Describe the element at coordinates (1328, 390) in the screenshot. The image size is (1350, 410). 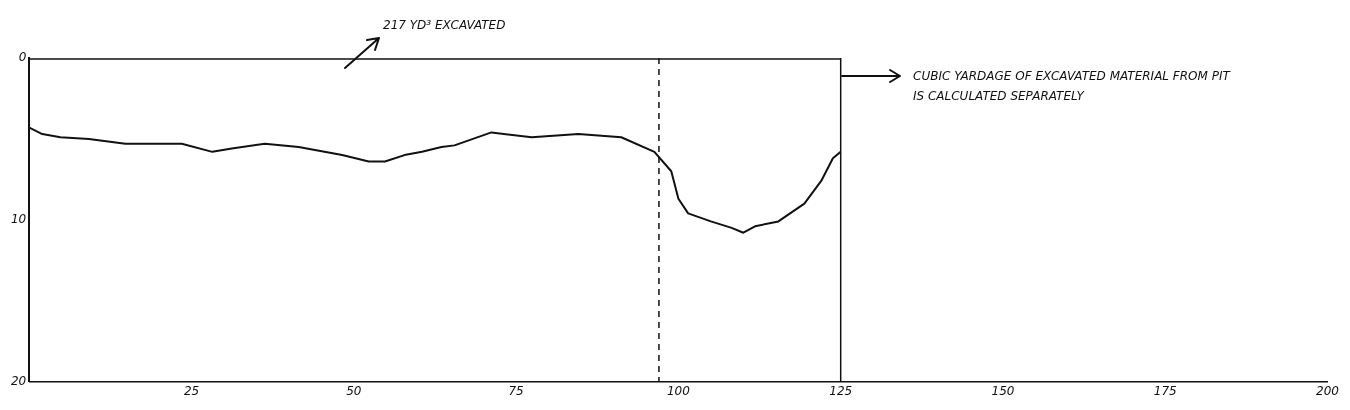
I see `x-tick-label: 200` at that location.